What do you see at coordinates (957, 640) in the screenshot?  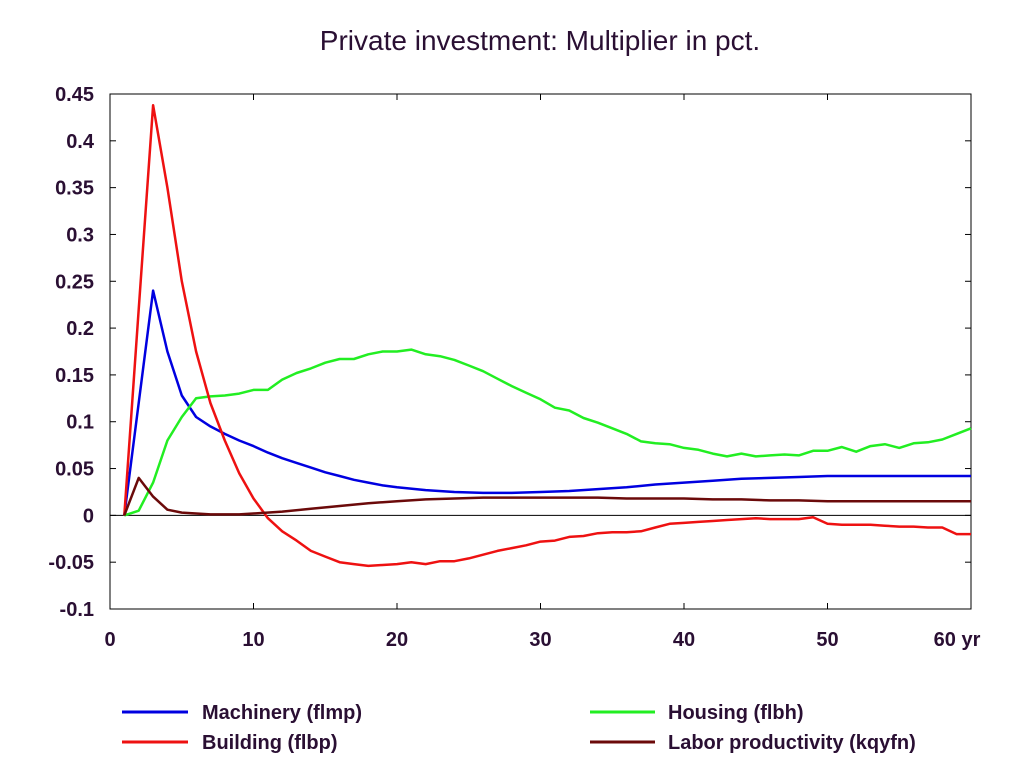 I see `x-tick-label: 60 yr` at bounding box center [957, 640].